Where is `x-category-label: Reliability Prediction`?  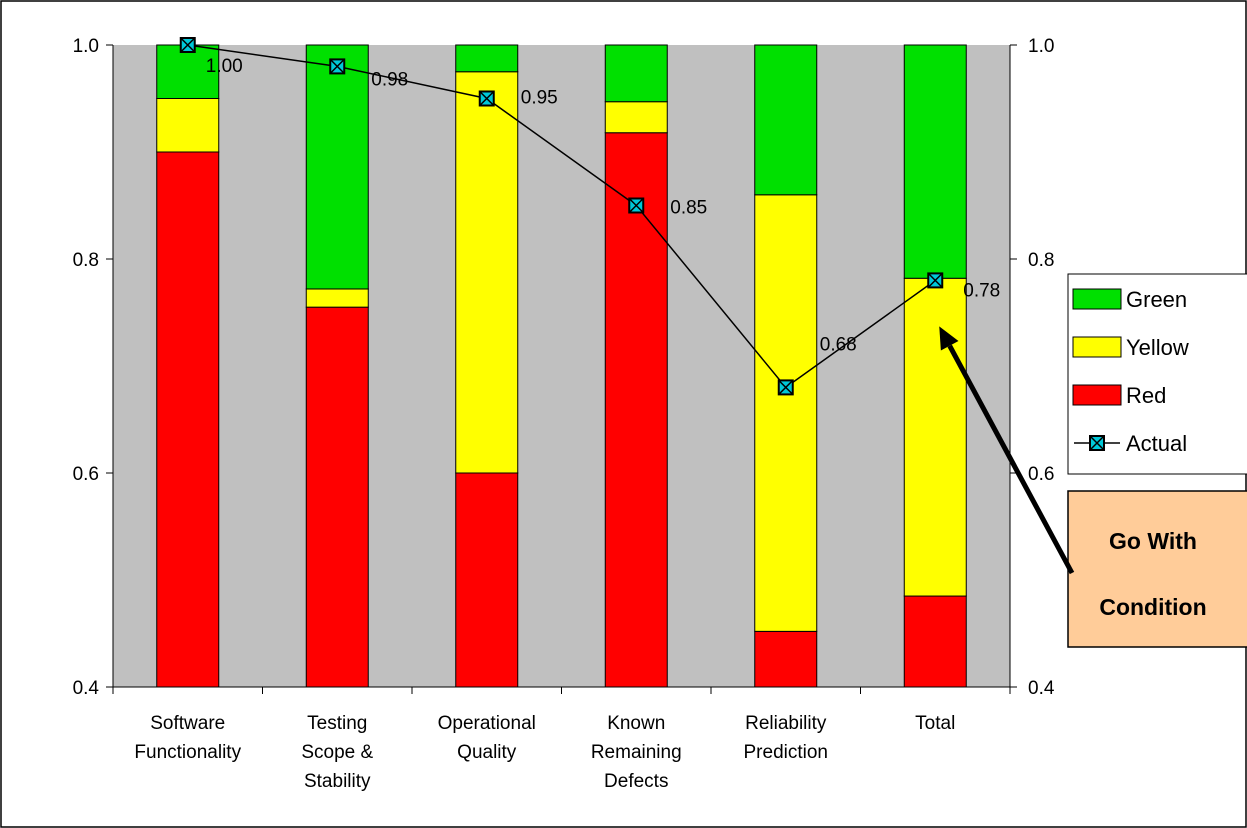 x-category-label: Reliability Prediction is located at coordinates (786, 738).